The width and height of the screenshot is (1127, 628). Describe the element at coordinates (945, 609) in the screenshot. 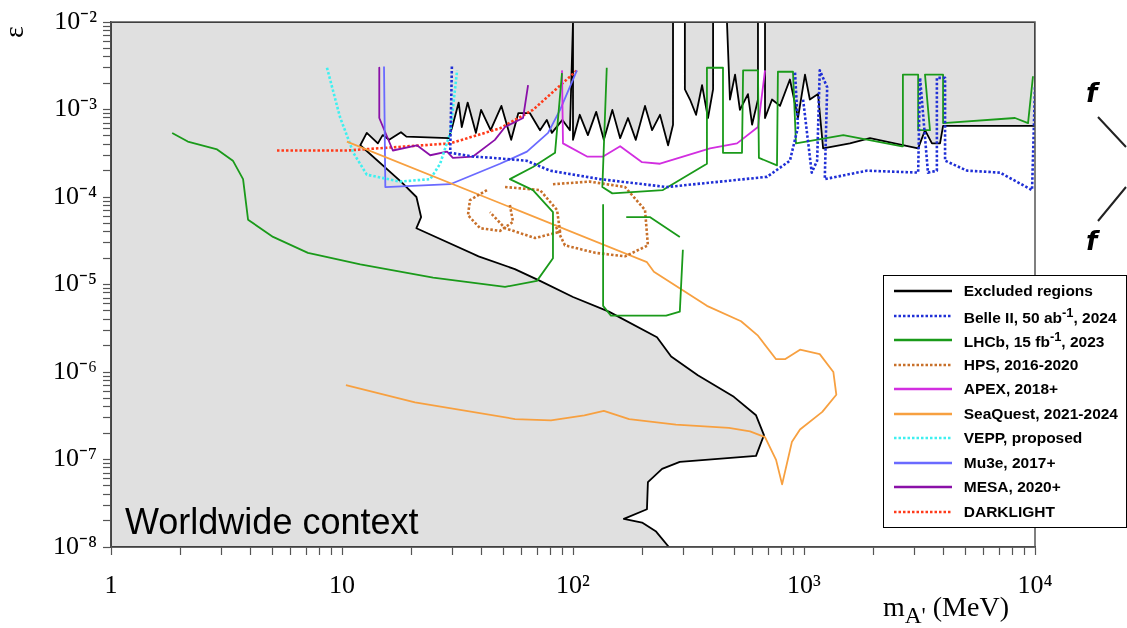

I see `x-axis-title: m$_{A'}$ (MeV)` at that location.